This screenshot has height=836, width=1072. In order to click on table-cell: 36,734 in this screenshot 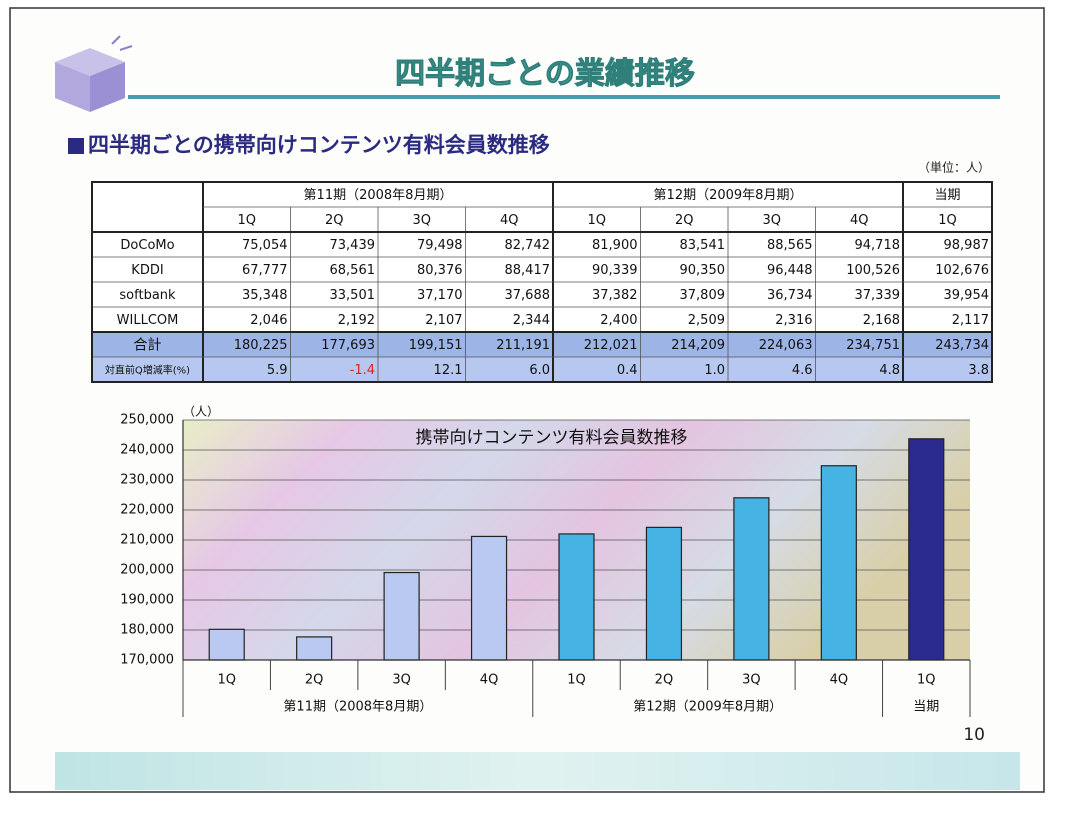, I will do `click(790, 295)`.